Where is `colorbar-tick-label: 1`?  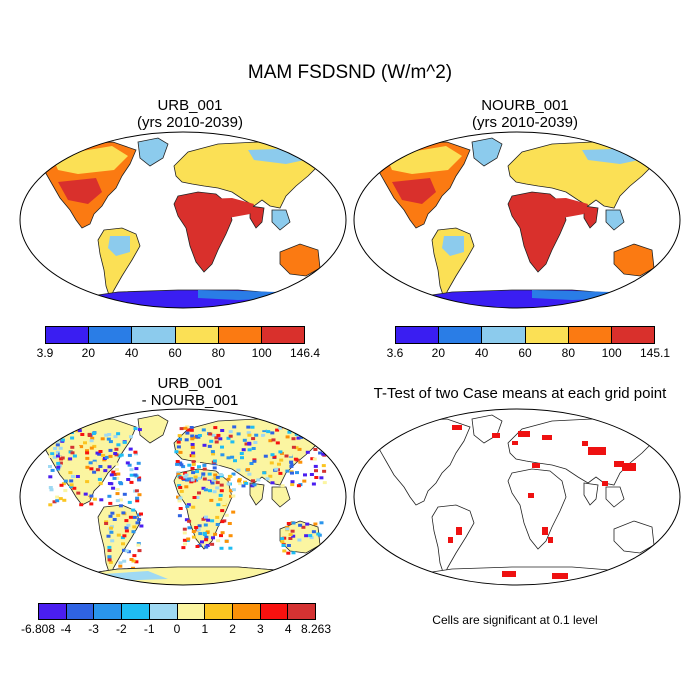 colorbar-tick-label: 1 is located at coordinates (205, 629).